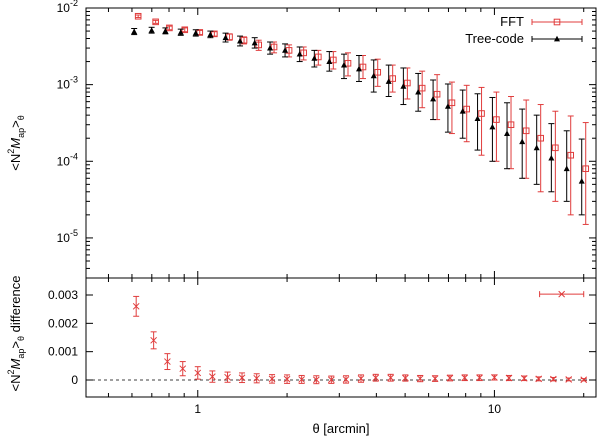 The image size is (600, 441). Describe the element at coordinates (67, 159) in the screenshot. I see `y-tick-label: 10⁻⁴` at that location.